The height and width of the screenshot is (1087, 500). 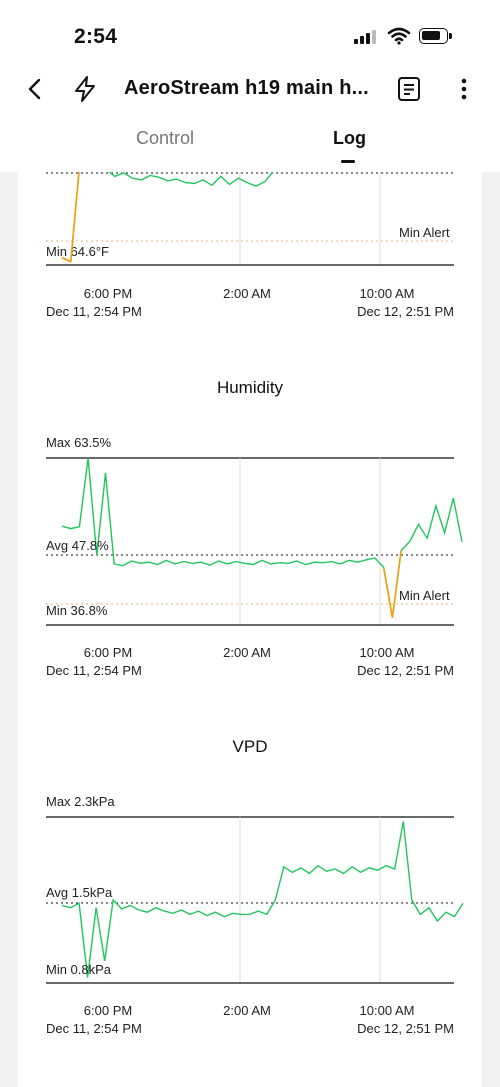 What do you see at coordinates (250, 35) in the screenshot?
I see `status-bar: 2:54` at bounding box center [250, 35].